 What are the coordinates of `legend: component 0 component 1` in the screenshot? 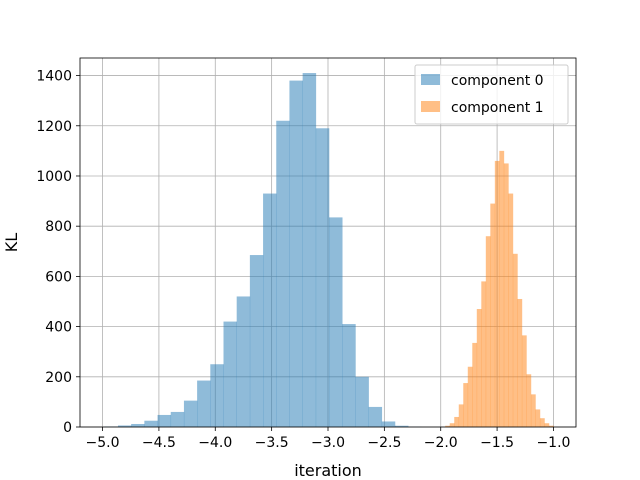 It's located at (491, 94).